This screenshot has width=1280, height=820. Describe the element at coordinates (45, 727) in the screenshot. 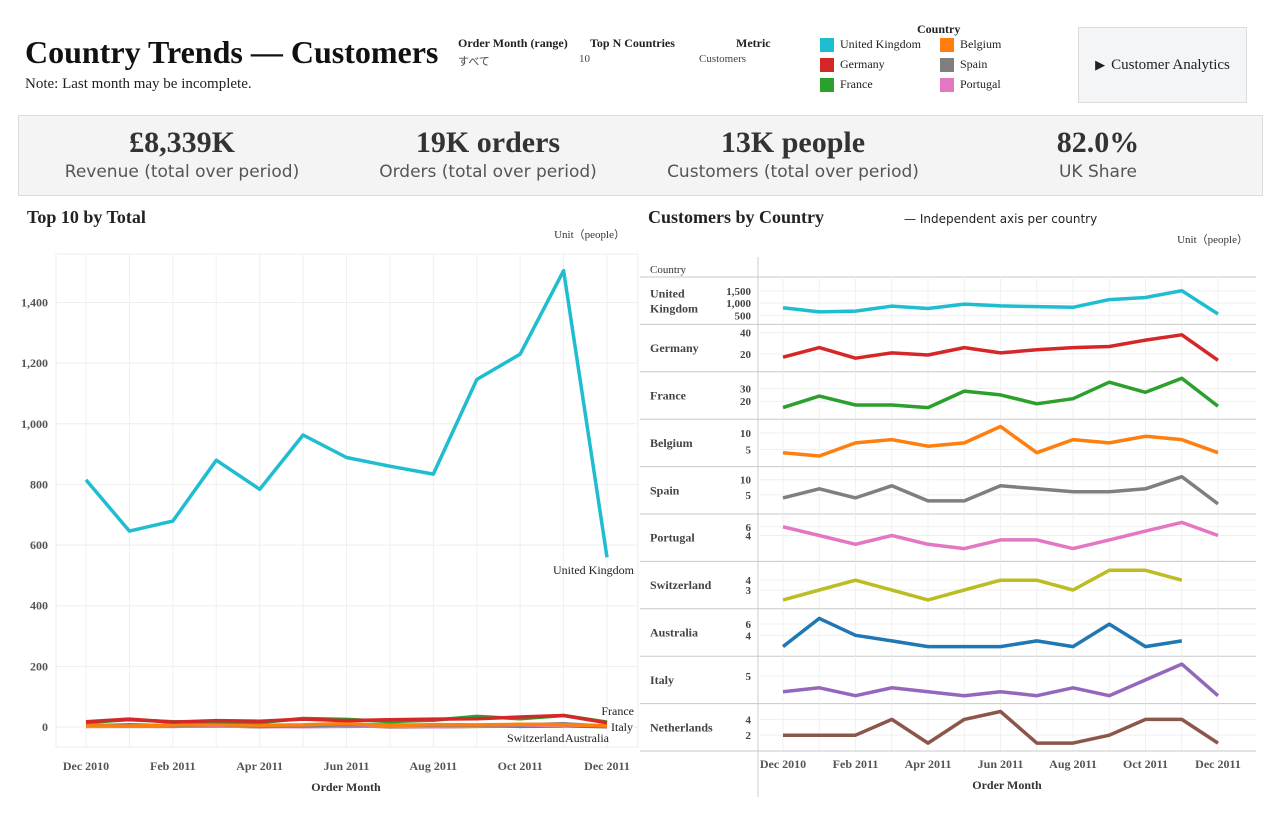

I see `y-tick-label: 0` at that location.